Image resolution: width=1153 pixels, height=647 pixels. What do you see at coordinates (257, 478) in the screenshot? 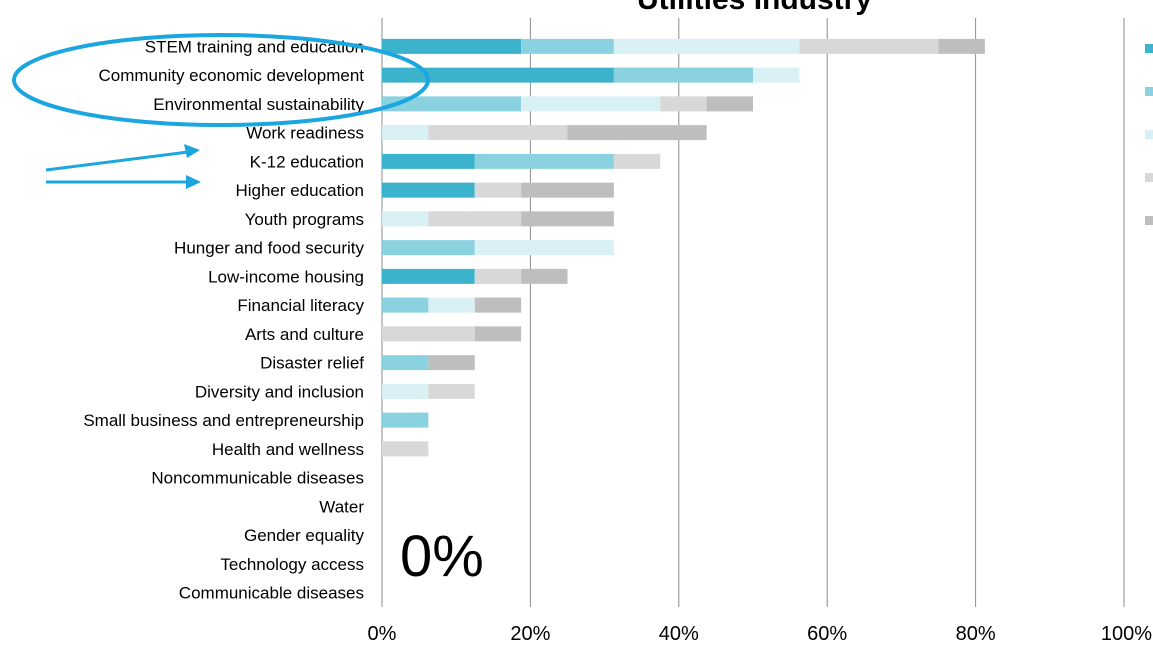
I see `category-label: Noncommunicable diseases` at bounding box center [257, 478].